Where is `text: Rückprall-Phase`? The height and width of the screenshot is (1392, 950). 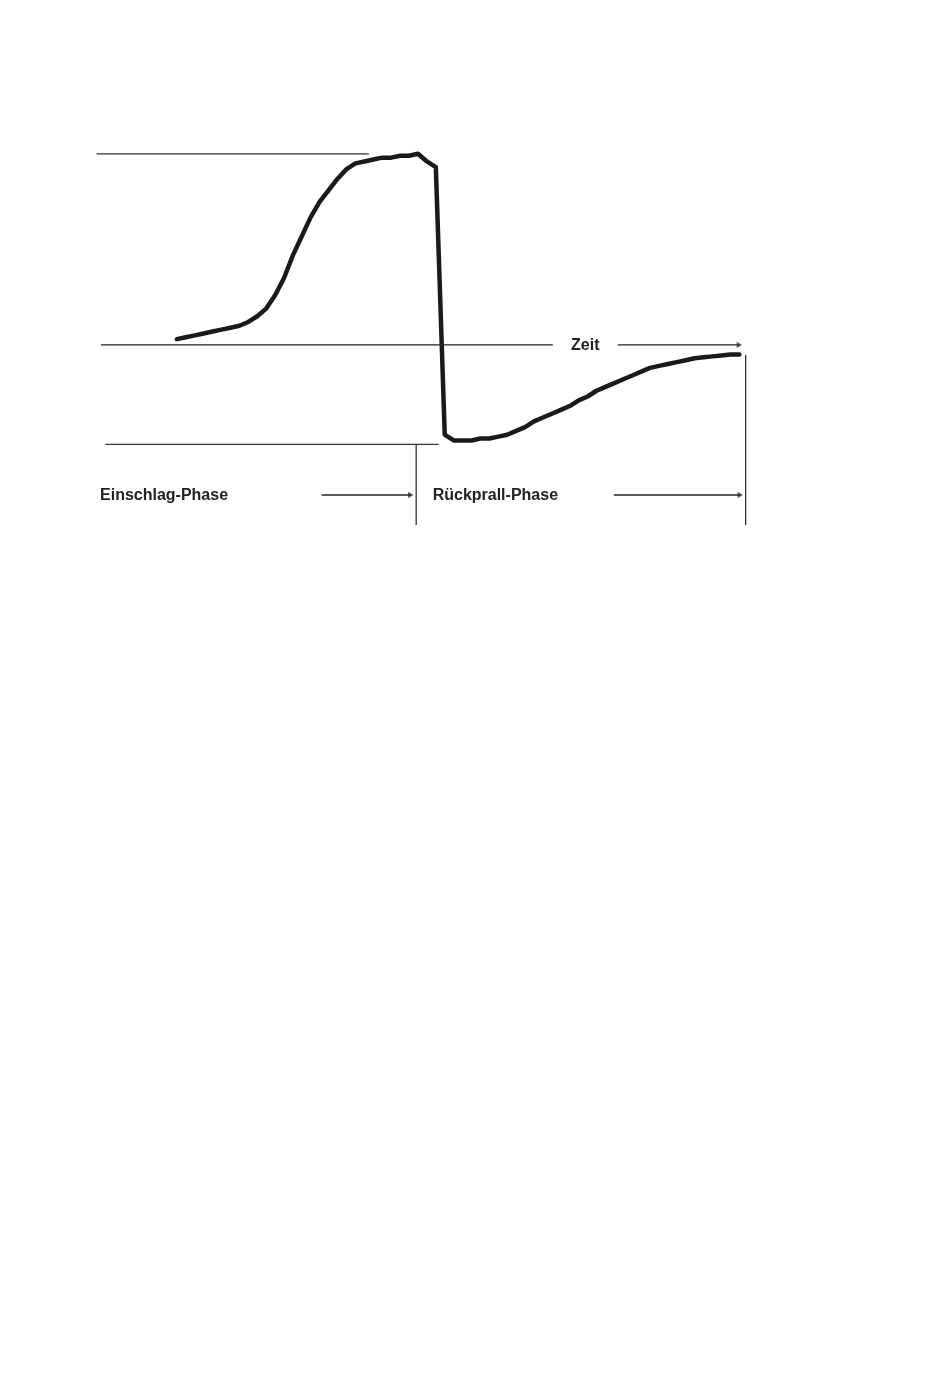
text: Rückprall-Phase is located at coordinates (495, 494).